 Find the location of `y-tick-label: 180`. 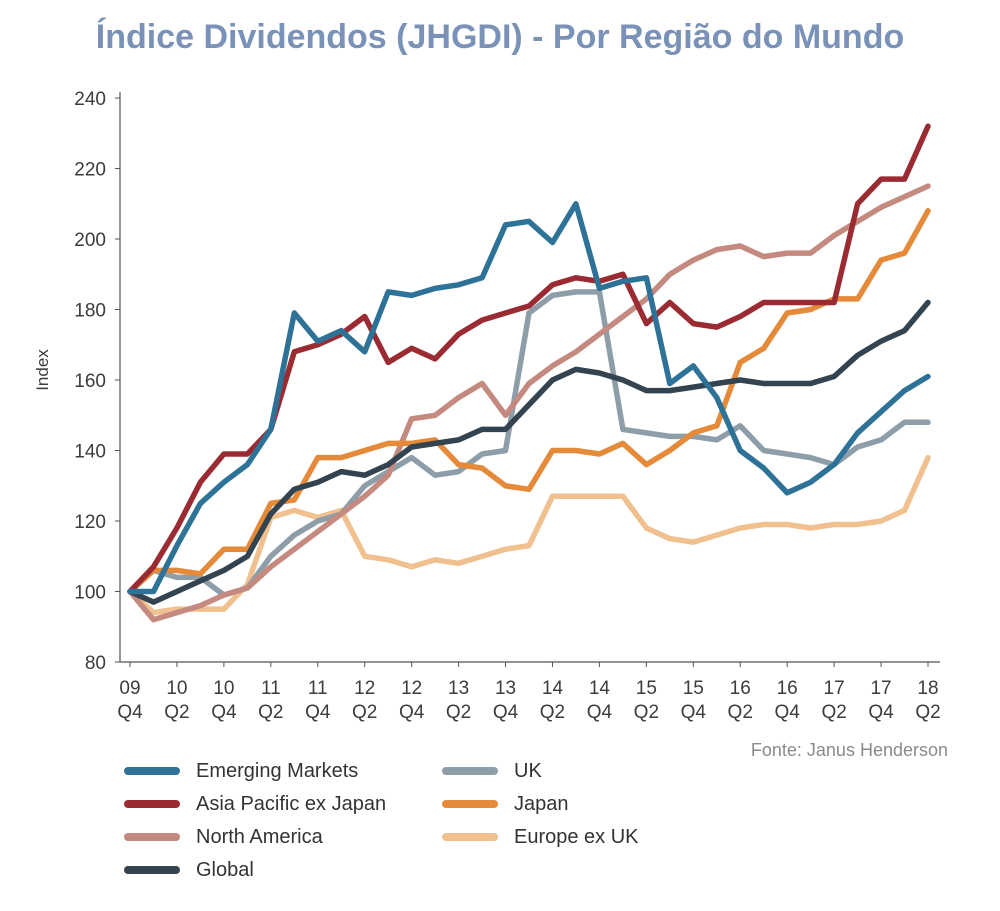

y-tick-label: 180 is located at coordinates (90, 311).